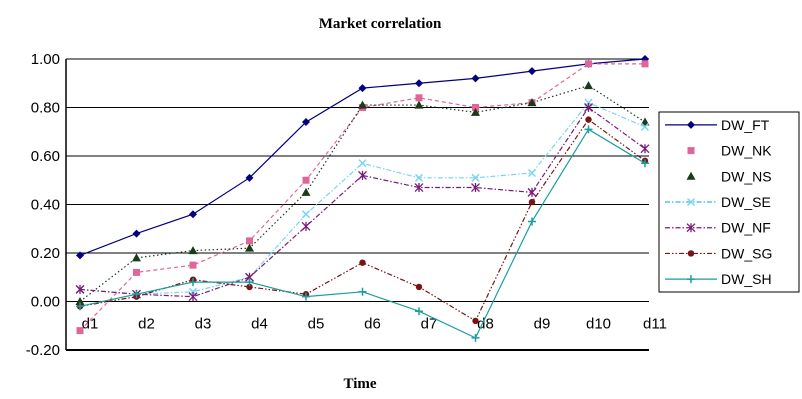 The height and width of the screenshot is (399, 802). What do you see at coordinates (655, 324) in the screenshot?
I see `x-tick-label: d11` at bounding box center [655, 324].